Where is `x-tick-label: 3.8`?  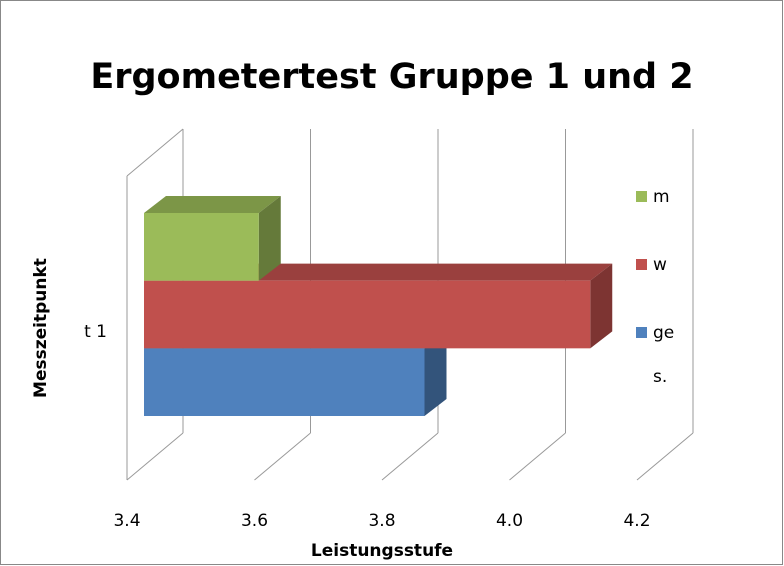
x-tick-label: 3.8 is located at coordinates (381, 521).